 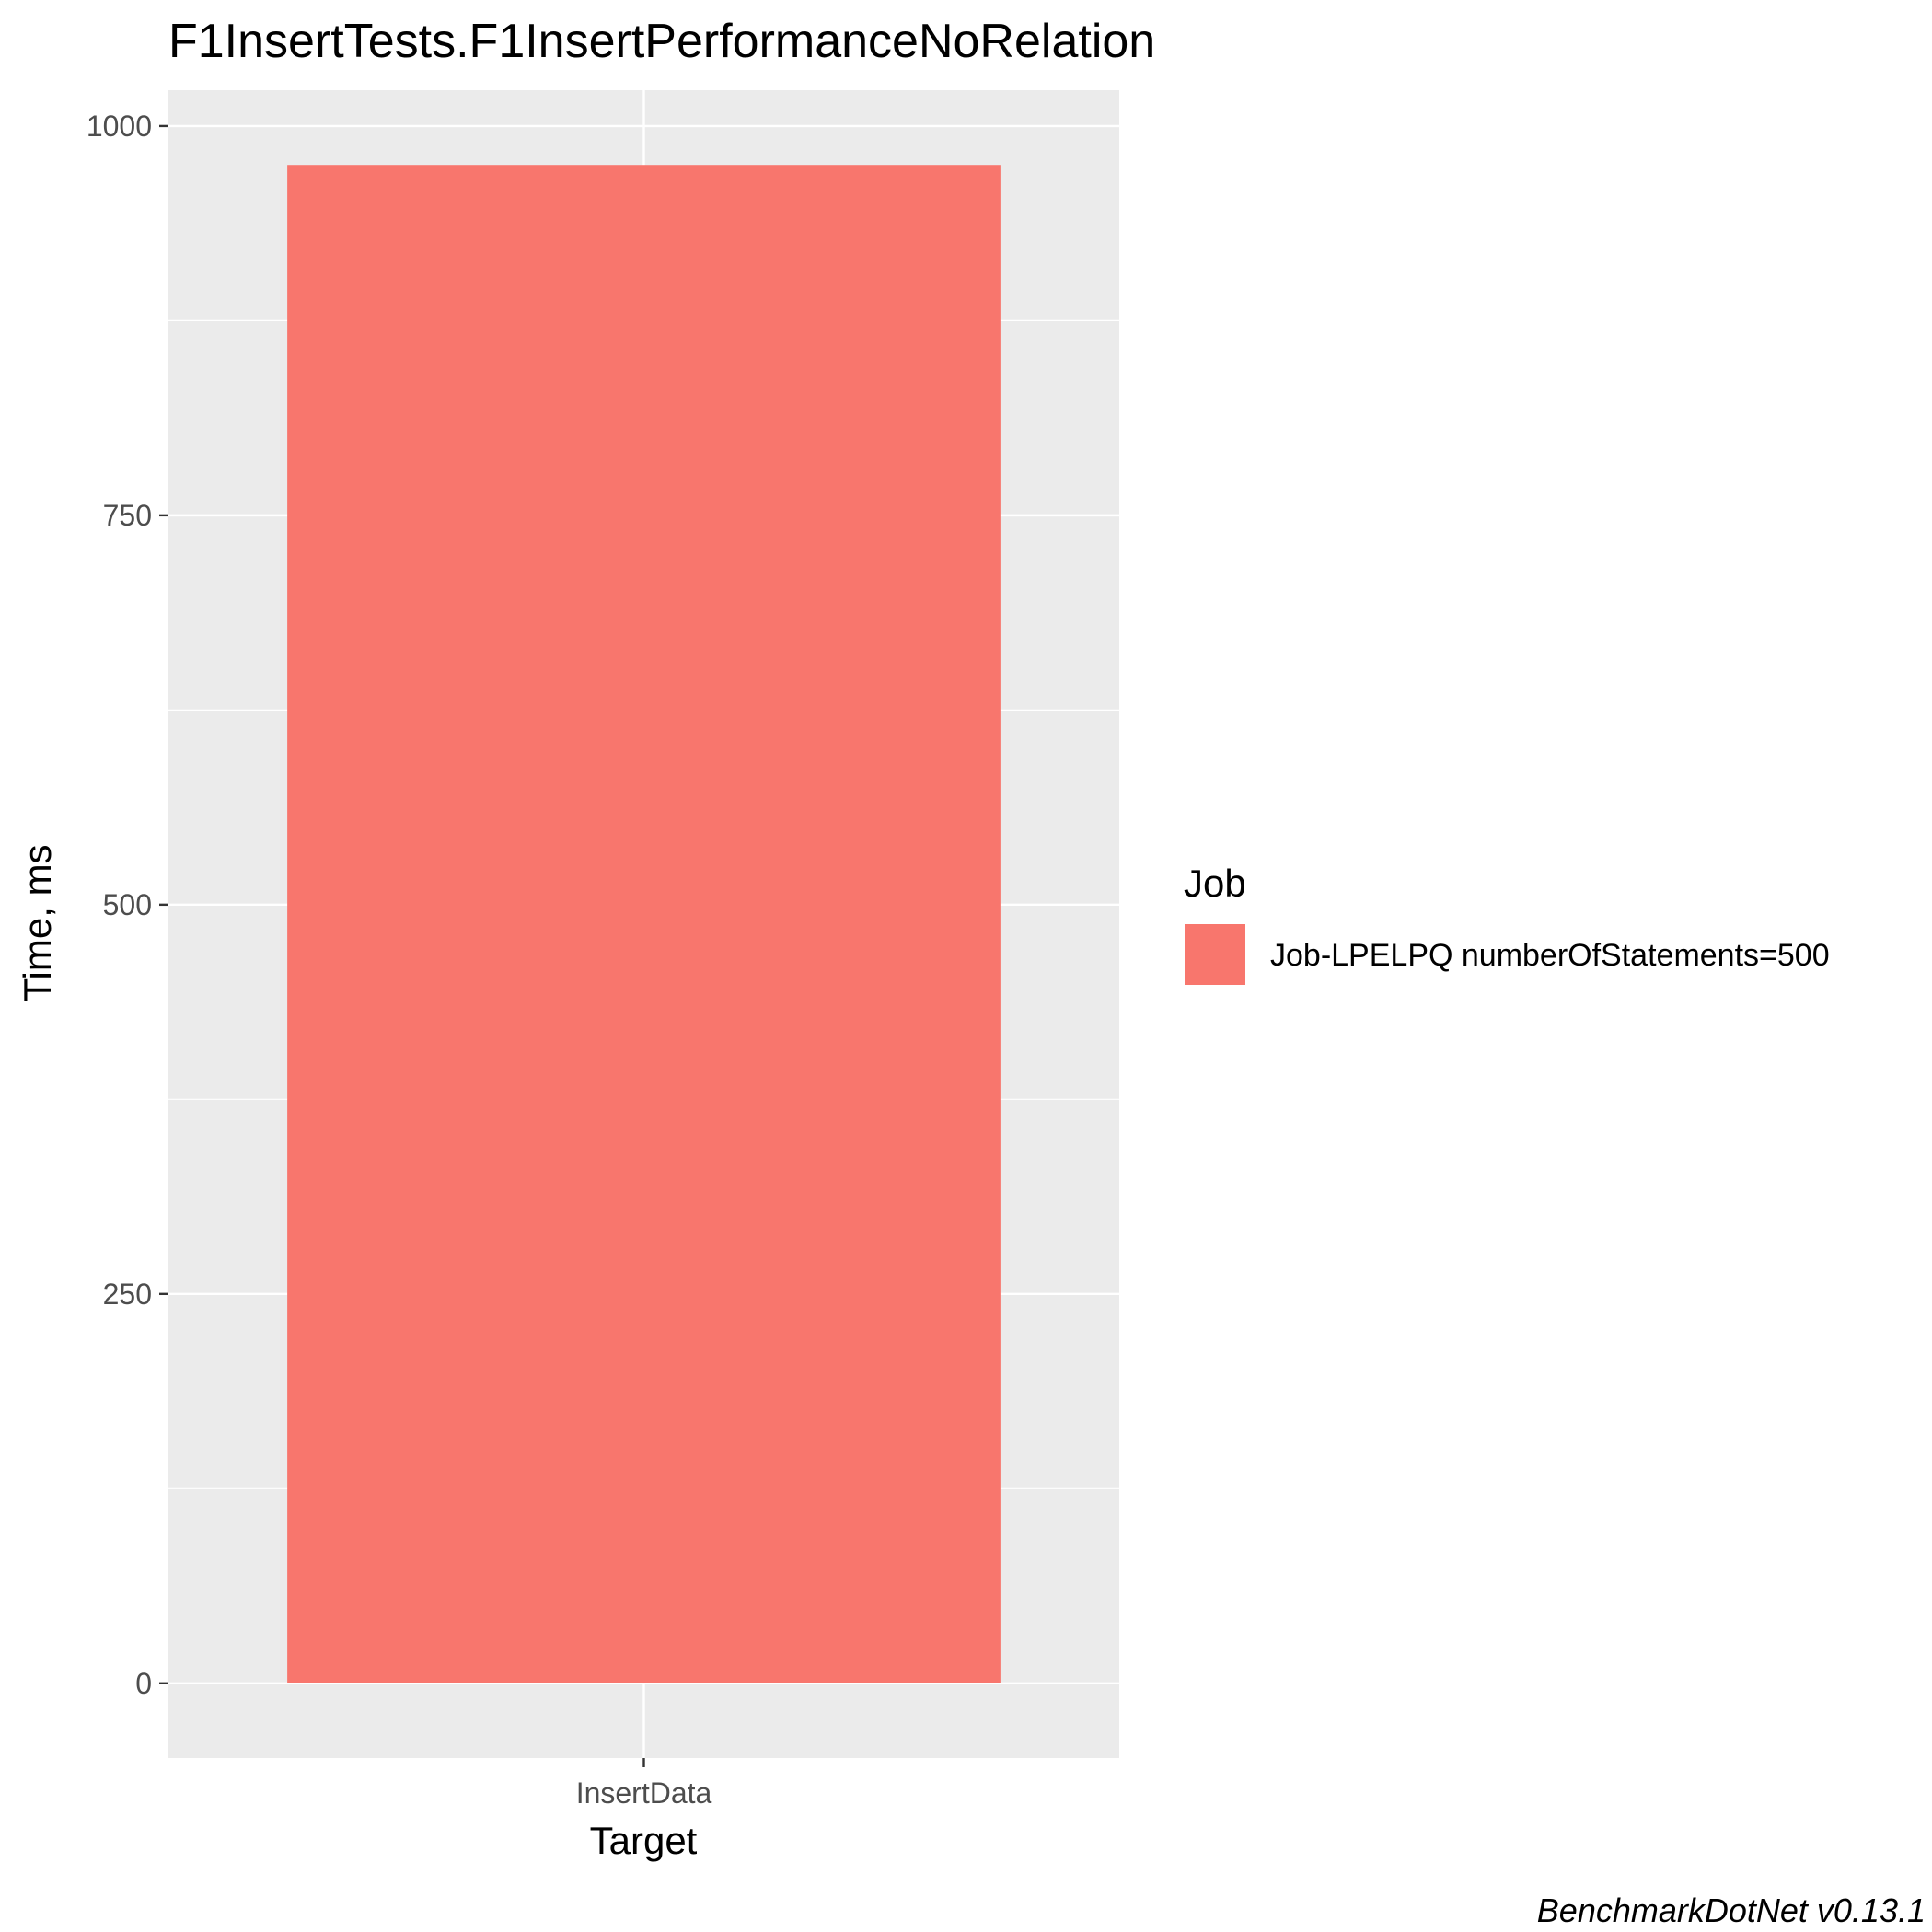 What do you see at coordinates (1732, 1911) in the screenshot?
I see `caption: BenchmarkDotNet v0.13.1` at bounding box center [1732, 1911].